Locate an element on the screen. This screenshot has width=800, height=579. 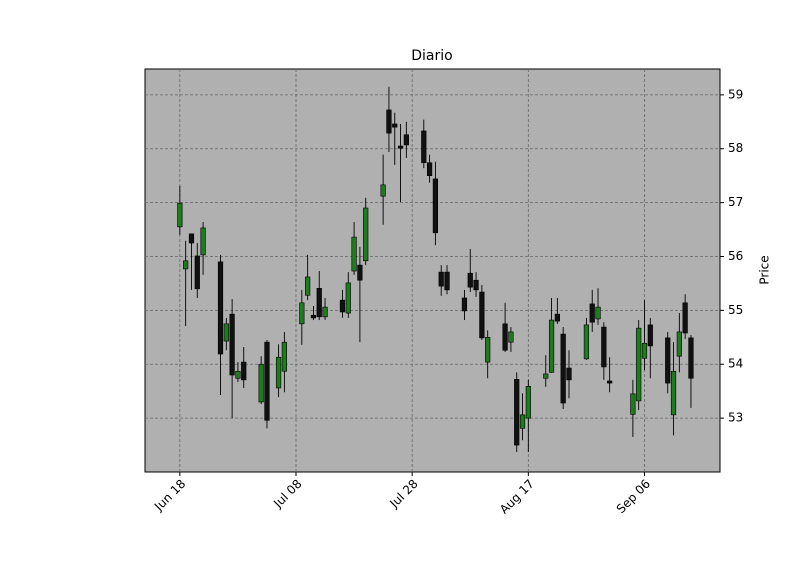
x-tick-label: Aug 17 is located at coordinates (517, 497).